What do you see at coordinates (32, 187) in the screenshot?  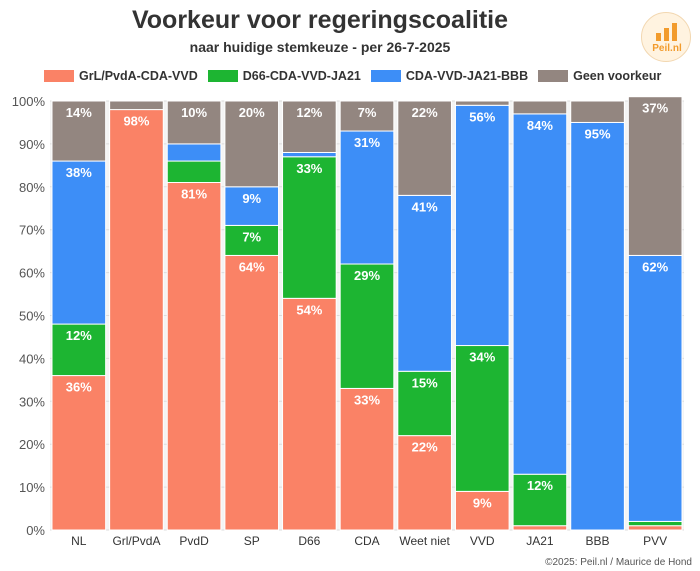 I see `y-tick-label: 80%` at bounding box center [32, 187].